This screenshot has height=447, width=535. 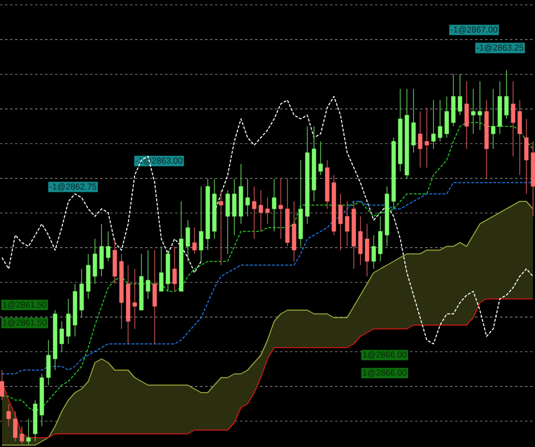 I want to click on text: -1@2867.00, so click(x=474, y=30).